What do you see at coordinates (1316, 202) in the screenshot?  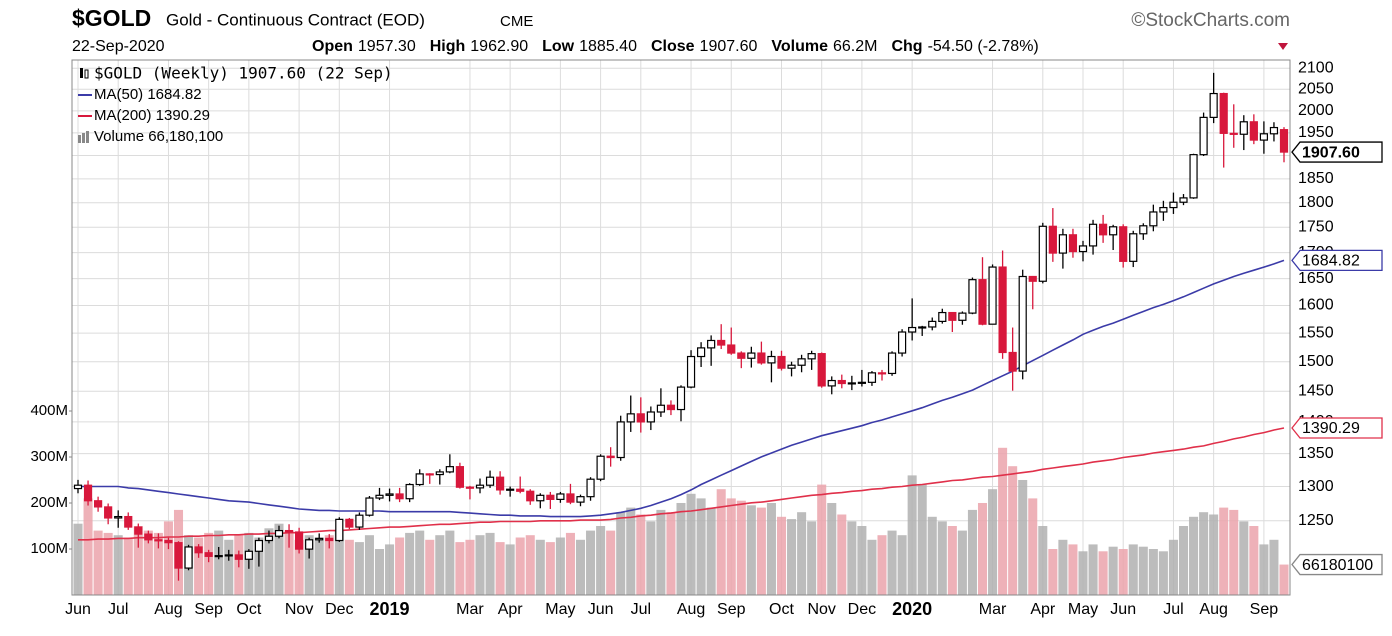 I see `y-tick-label: 1800` at bounding box center [1316, 202].